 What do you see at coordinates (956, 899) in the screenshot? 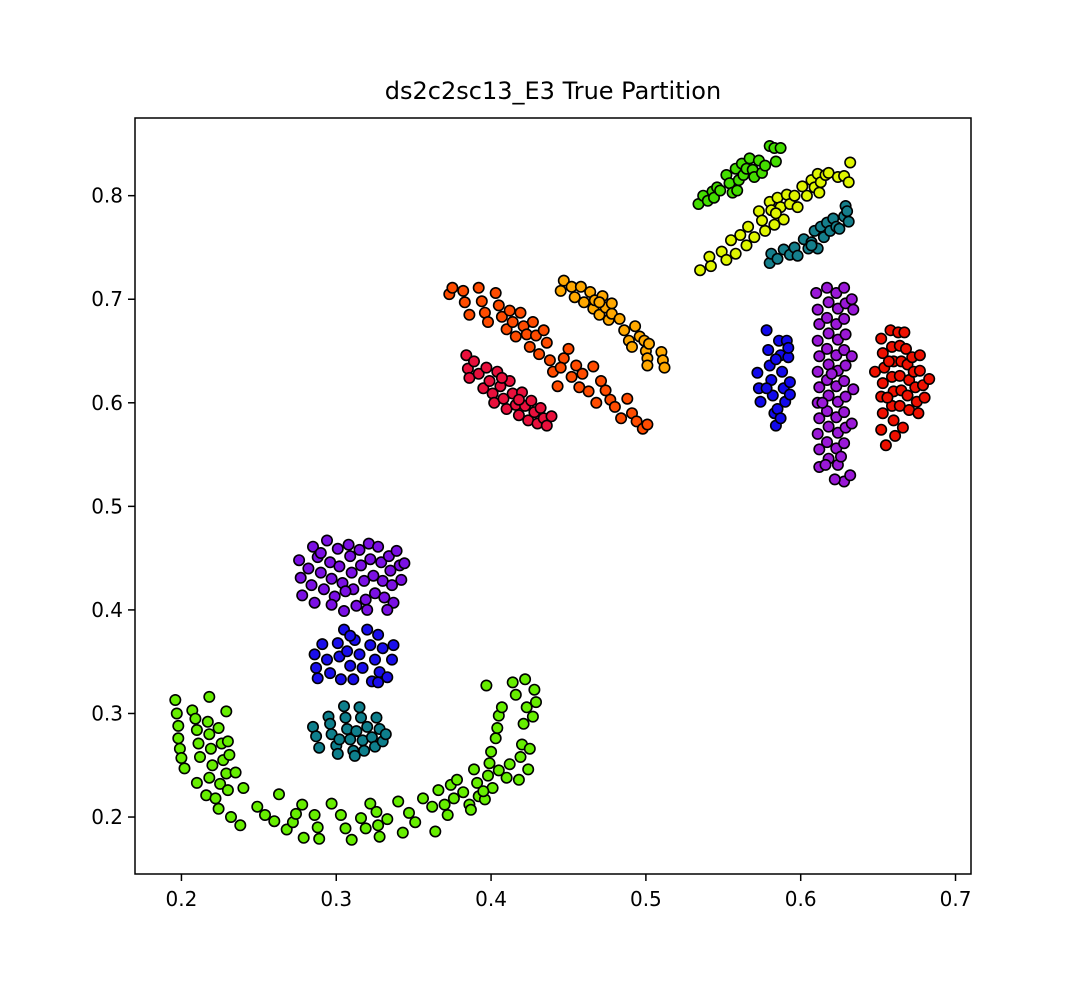
I see `x-tick-label: 0.7` at bounding box center [956, 899].